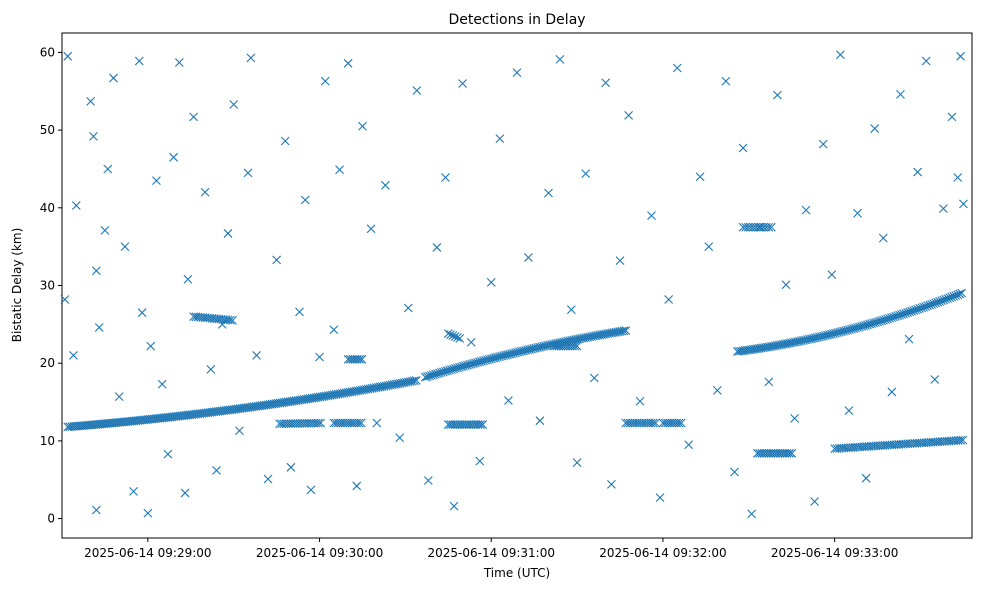 This screenshot has width=989, height=590. I want to click on y-tick-label: 10, so click(47, 441).